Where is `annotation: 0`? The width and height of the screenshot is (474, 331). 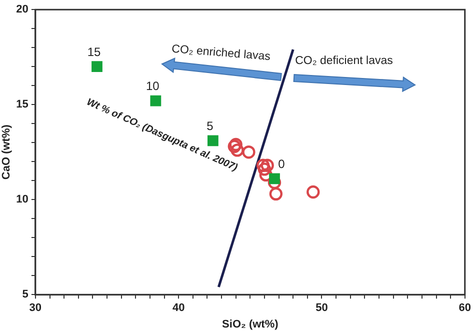
annotation: 0 is located at coordinates (282, 164).